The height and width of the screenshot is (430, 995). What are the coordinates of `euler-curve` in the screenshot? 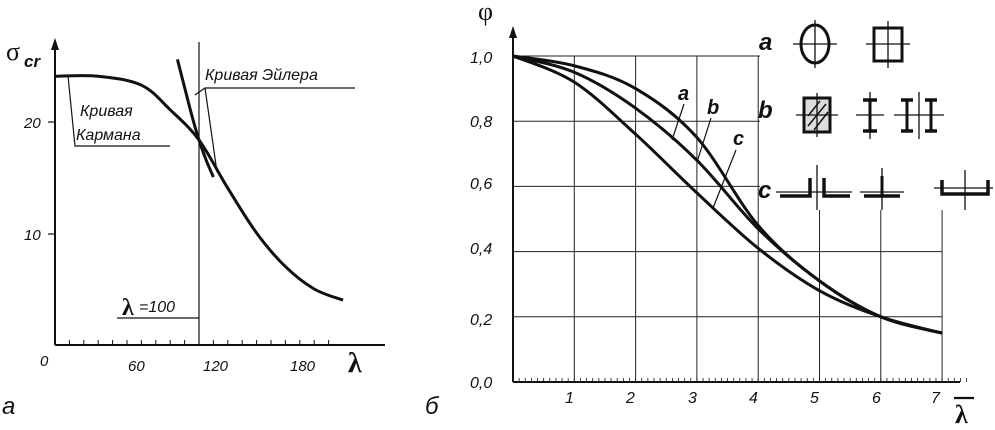 It's located at (195, 118).